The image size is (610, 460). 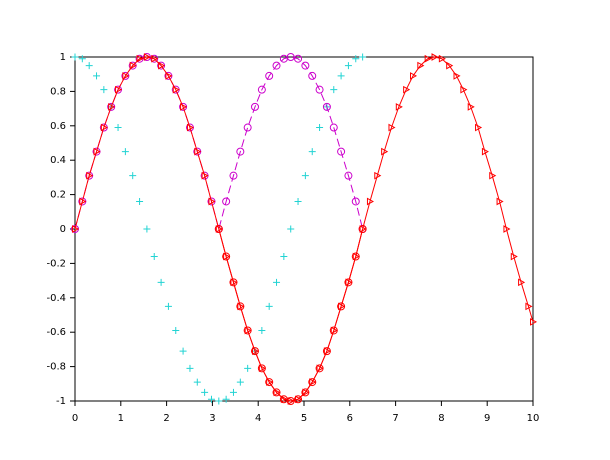 I want to click on x-tick-label: 9, so click(x=487, y=418).